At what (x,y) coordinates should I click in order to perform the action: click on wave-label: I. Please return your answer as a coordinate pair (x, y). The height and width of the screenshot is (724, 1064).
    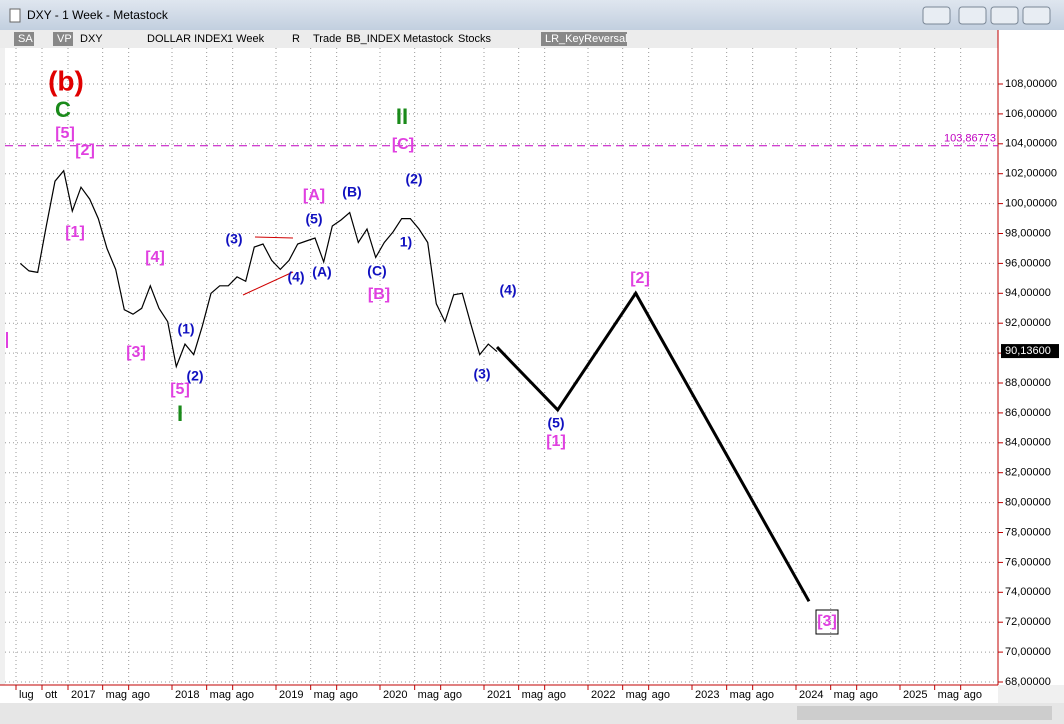
    Looking at the image, I should click on (180, 413).